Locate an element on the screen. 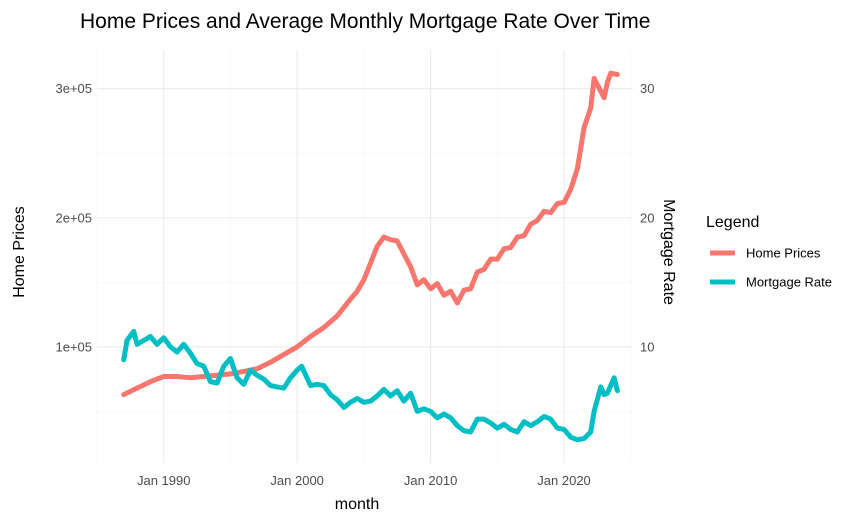 This screenshot has height=521, width=860. legend-label-home-prices: Home Prices is located at coordinates (783, 253).